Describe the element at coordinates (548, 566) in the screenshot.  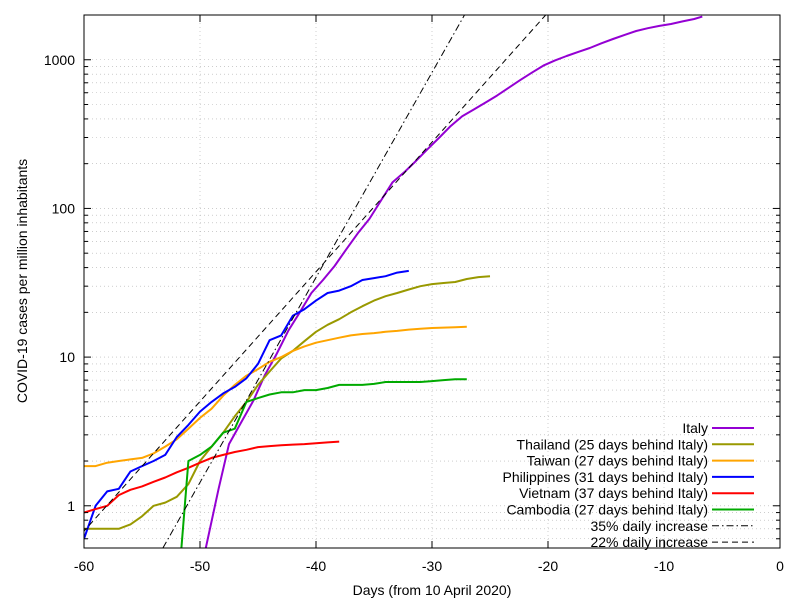
I see `x-tick-label: -20` at that location.